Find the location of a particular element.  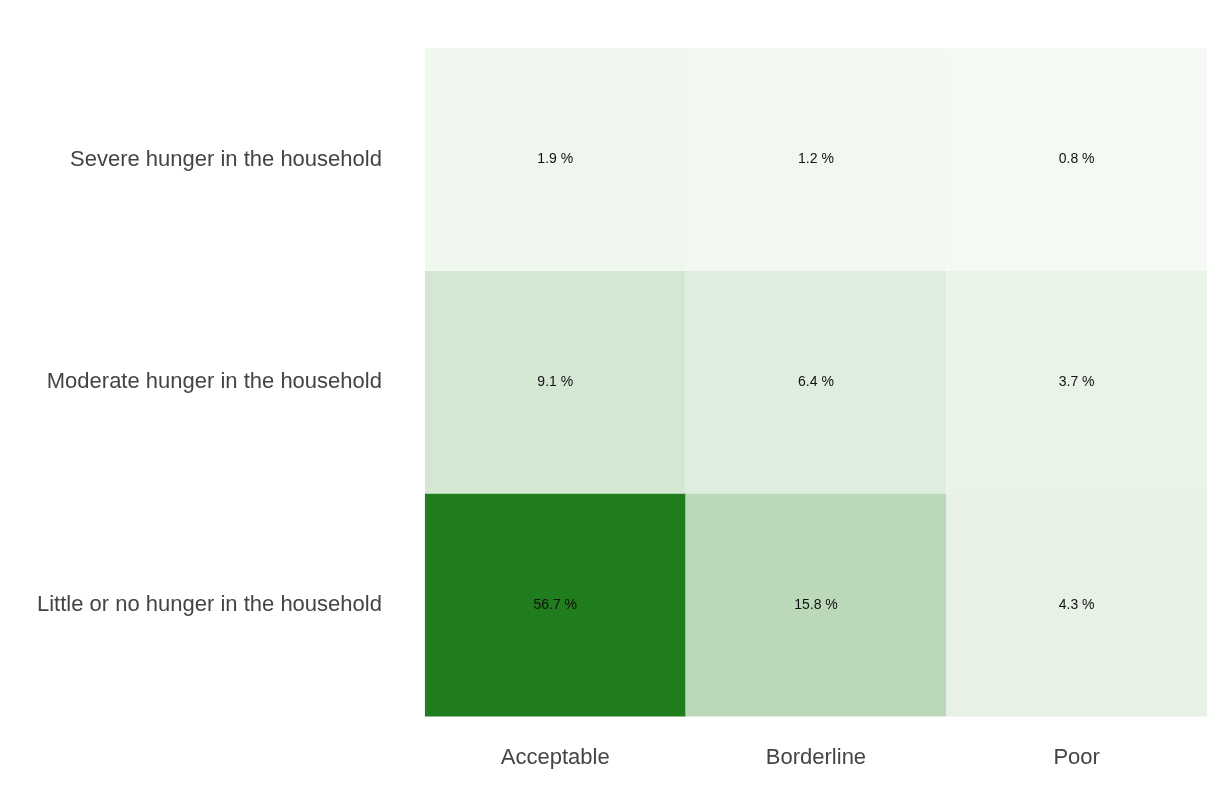

data-label: 15.8 % is located at coordinates (816, 604).